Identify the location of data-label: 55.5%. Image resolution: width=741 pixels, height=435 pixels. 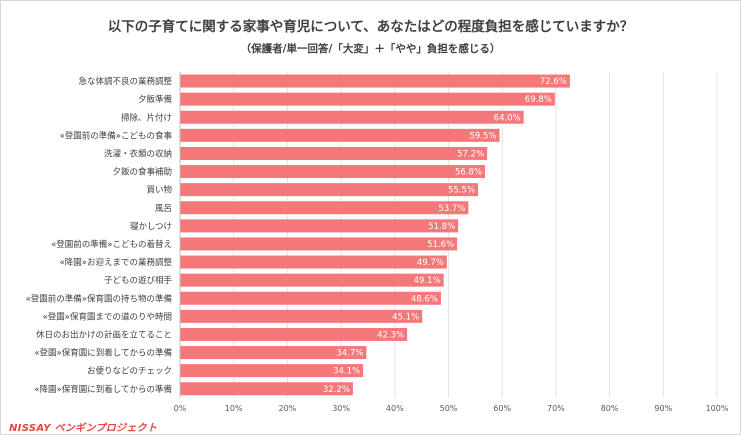
(461, 191).